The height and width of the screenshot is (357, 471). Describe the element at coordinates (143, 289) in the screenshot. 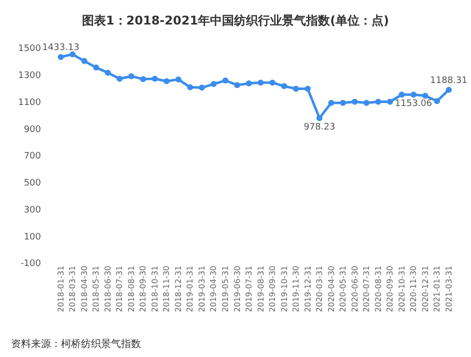

I see `x-tick-label: 2018-09-30` at that location.